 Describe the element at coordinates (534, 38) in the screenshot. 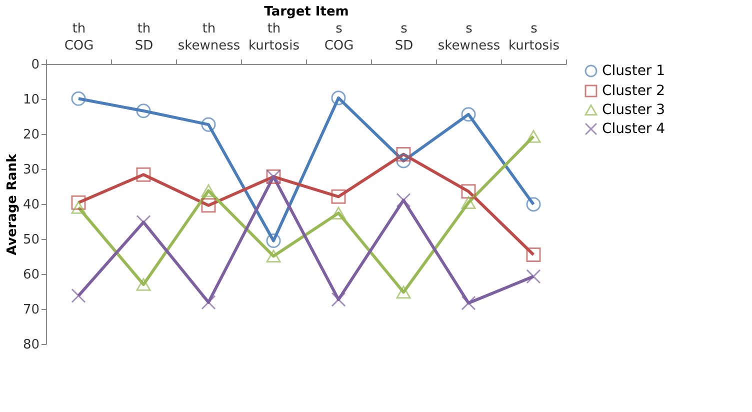

I see `x-tick-label: s kurtosis` at that location.